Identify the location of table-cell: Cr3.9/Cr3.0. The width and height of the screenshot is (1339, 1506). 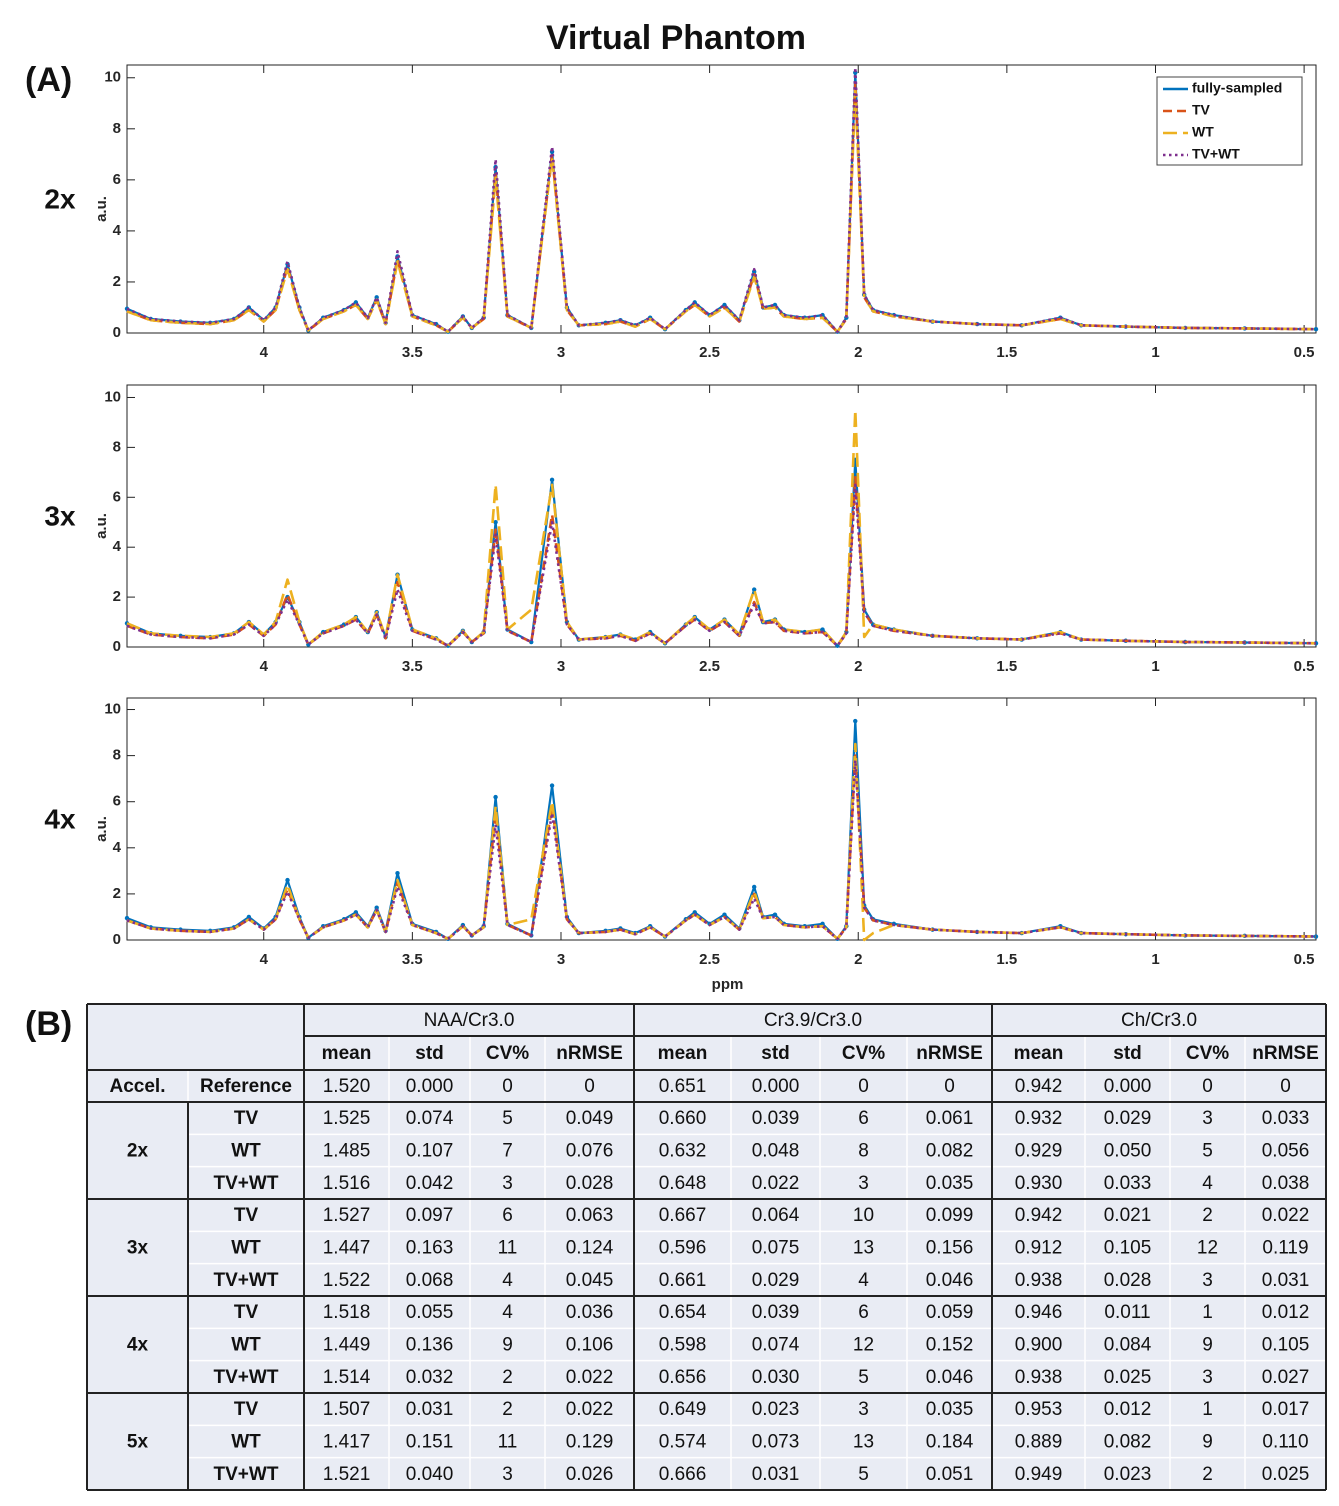
(813, 1020).